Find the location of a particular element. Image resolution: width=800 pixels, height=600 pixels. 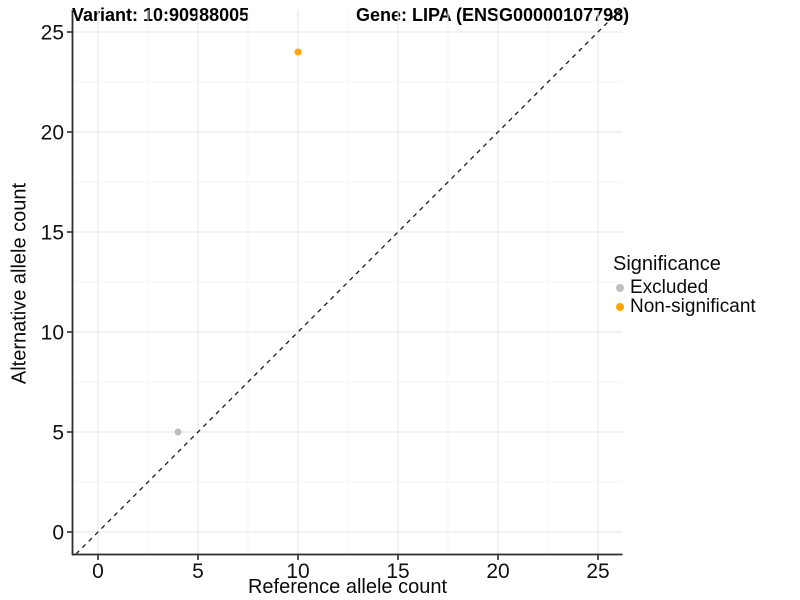

x-tick-label: 10 is located at coordinates (297, 571).